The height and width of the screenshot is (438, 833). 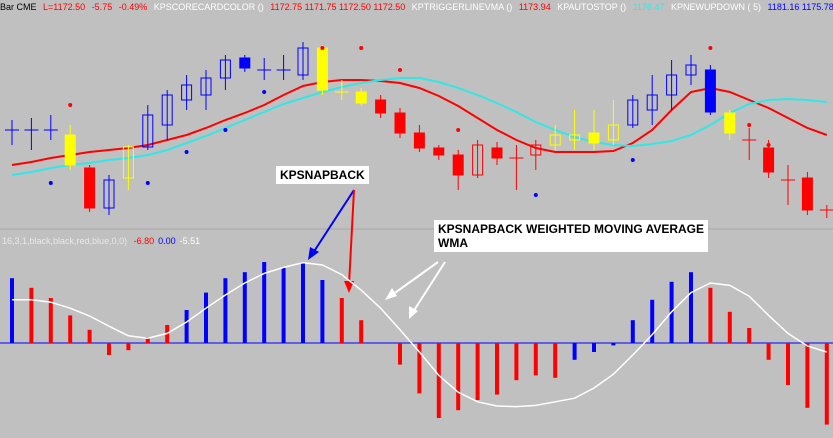 I want to click on annotation: KPSNAPBACK WEIGHTED MOVING AVERAGE WMA, so click(x=571, y=236).